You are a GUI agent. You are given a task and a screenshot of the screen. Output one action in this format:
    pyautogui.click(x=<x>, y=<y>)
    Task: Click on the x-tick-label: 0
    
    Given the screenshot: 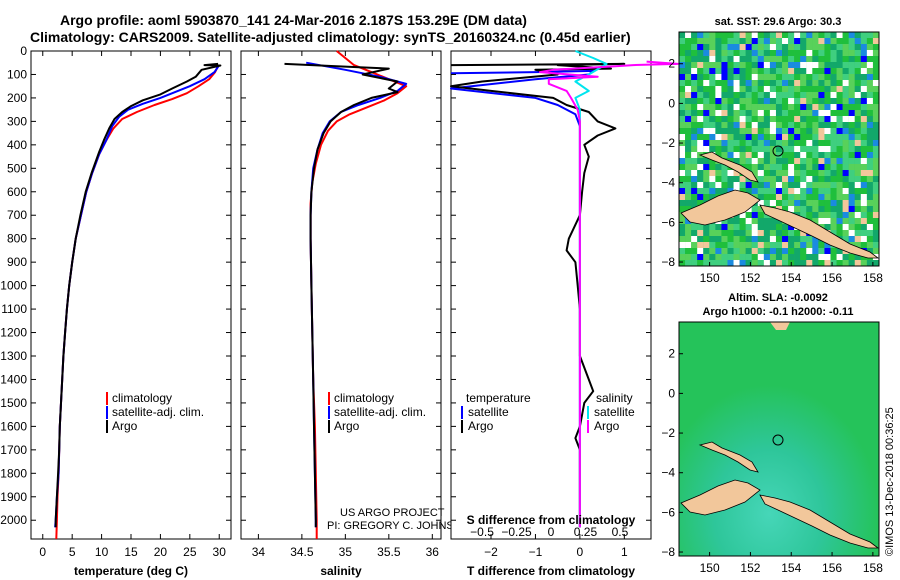 What is the action you would take?
    pyautogui.click(x=580, y=552)
    